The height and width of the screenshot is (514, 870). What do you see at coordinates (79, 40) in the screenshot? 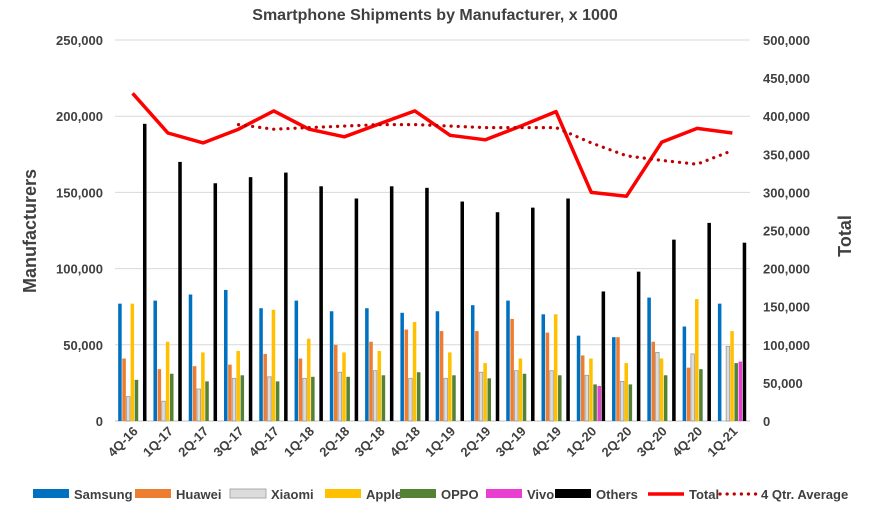
I see `left-tick-label: 250,000` at bounding box center [79, 40].